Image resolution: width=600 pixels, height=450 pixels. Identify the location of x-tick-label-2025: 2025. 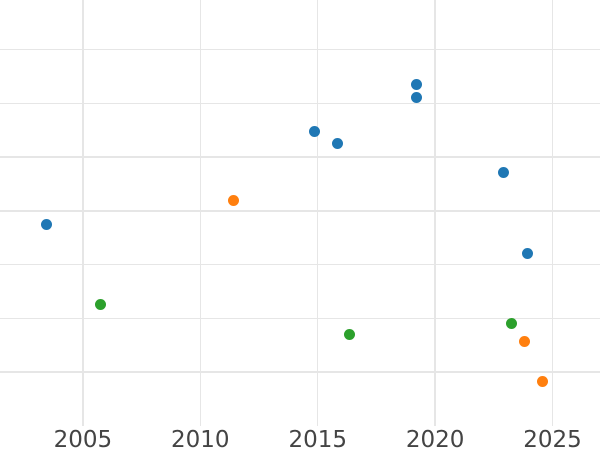
(552, 438).